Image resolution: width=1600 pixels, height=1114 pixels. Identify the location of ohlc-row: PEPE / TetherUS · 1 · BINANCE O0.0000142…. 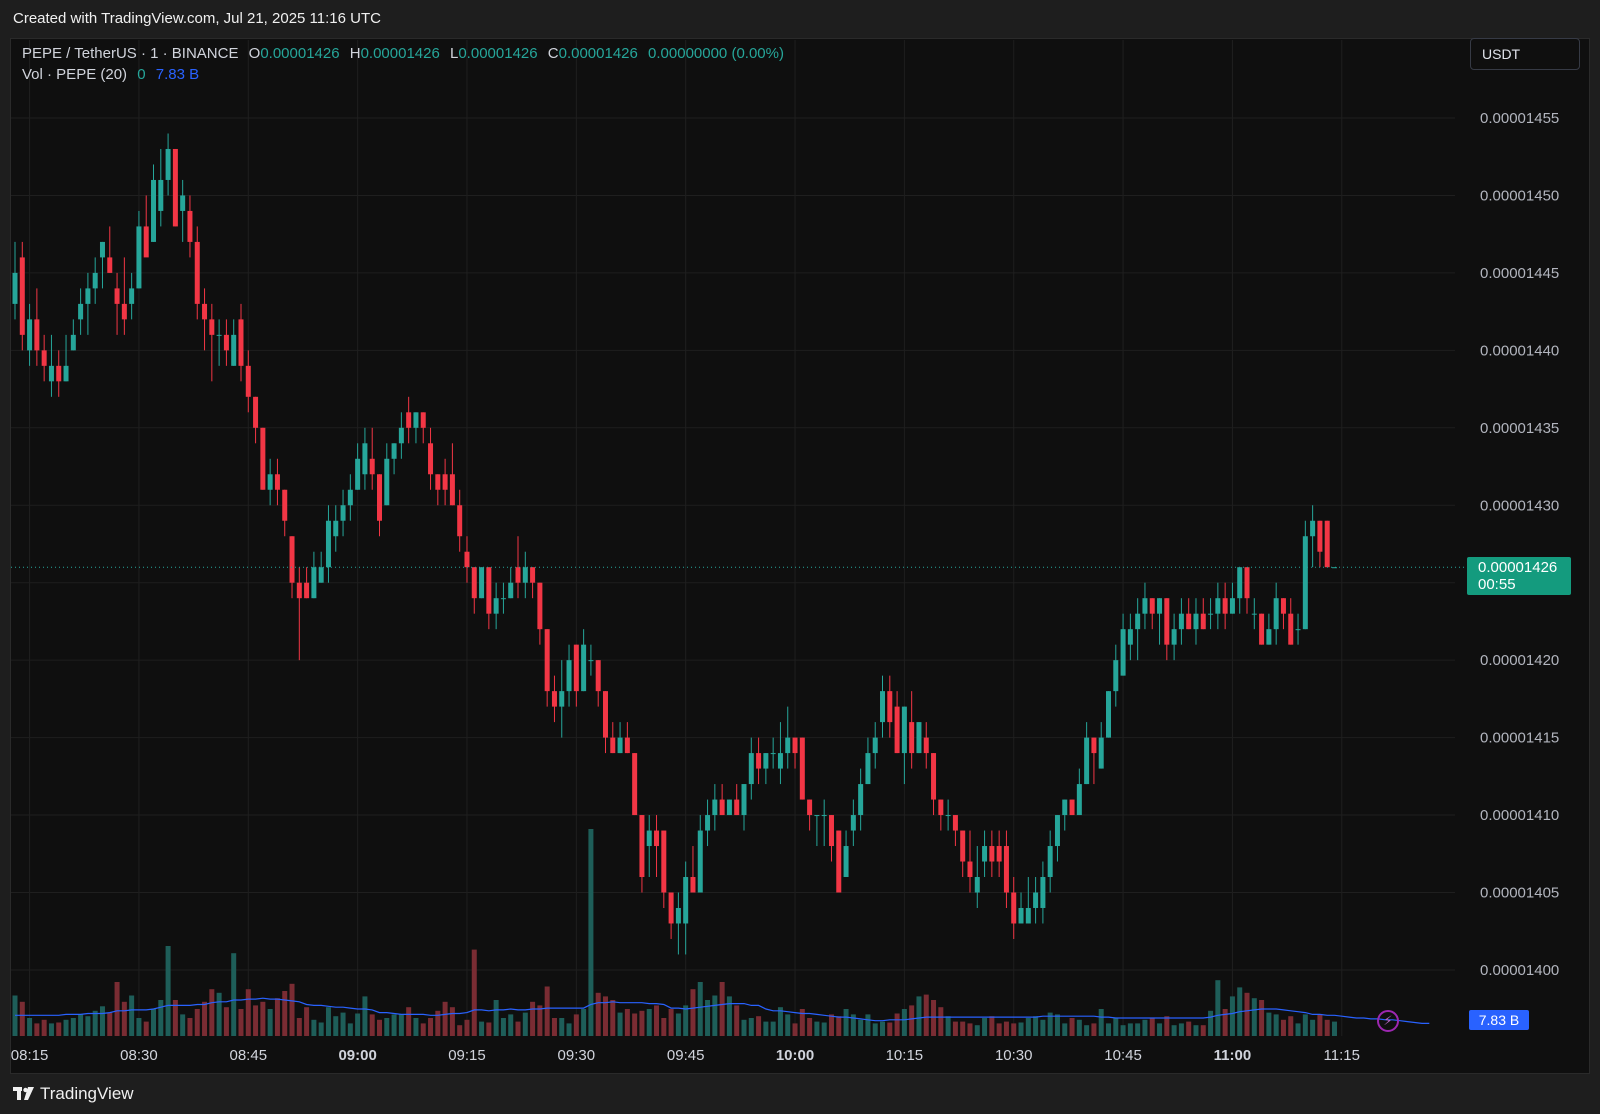
(403, 53).